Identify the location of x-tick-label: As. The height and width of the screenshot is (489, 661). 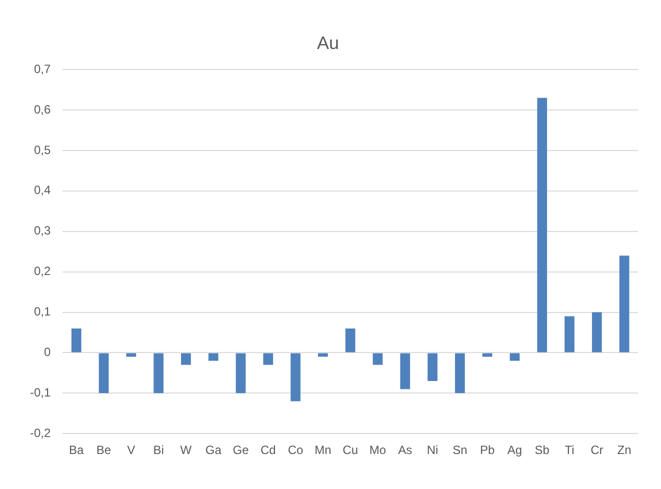
(405, 450).